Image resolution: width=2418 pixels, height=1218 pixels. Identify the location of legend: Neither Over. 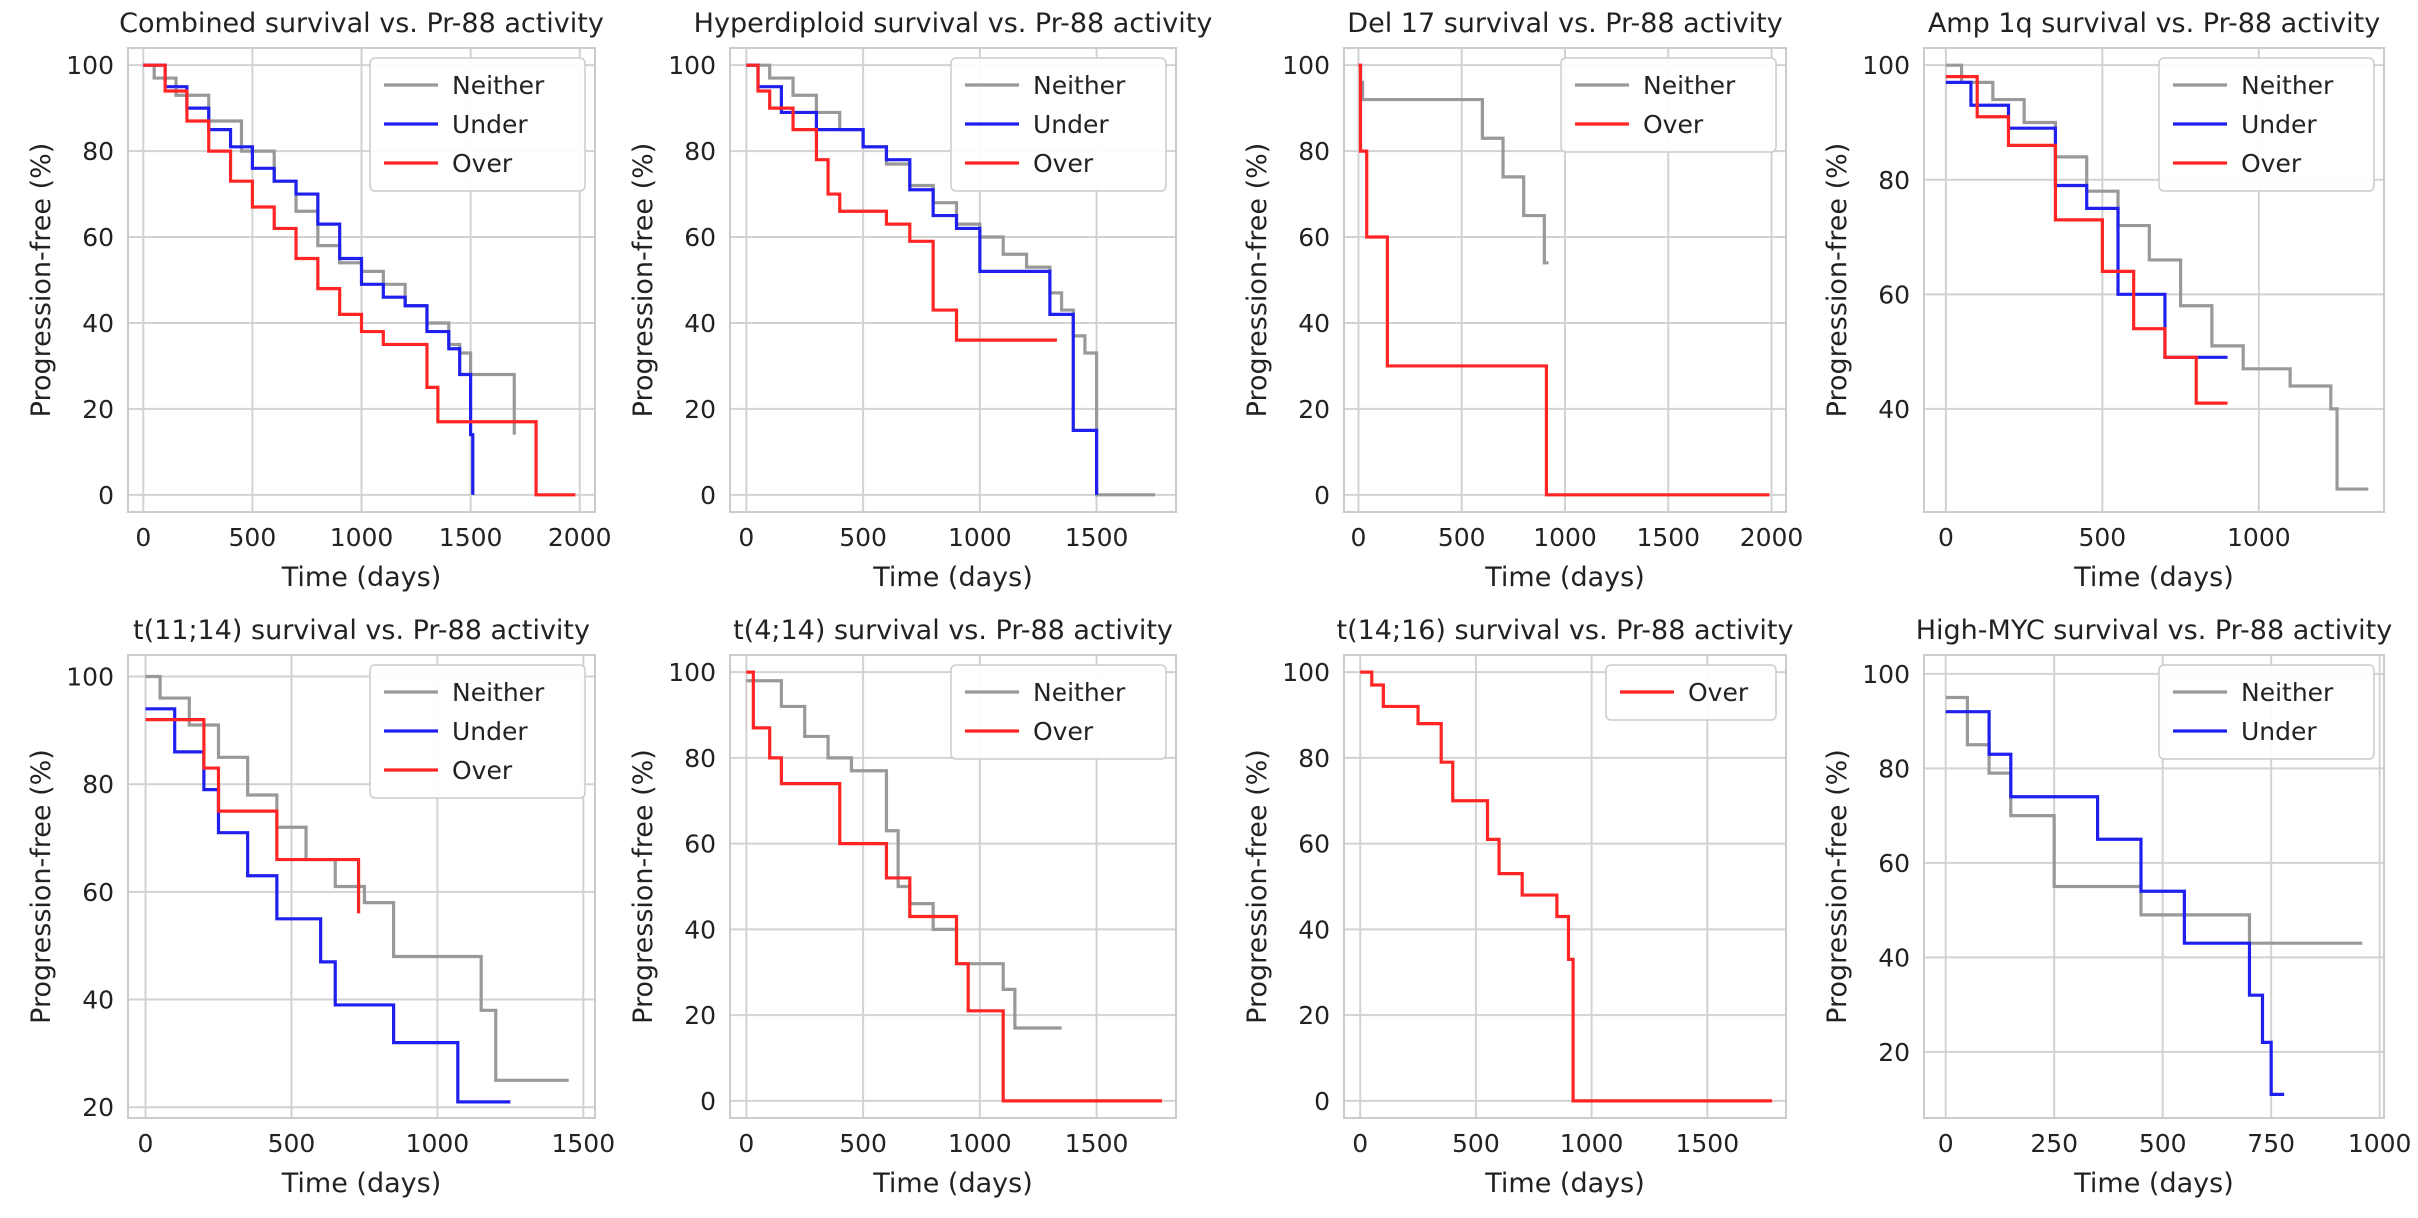
(1058, 712).